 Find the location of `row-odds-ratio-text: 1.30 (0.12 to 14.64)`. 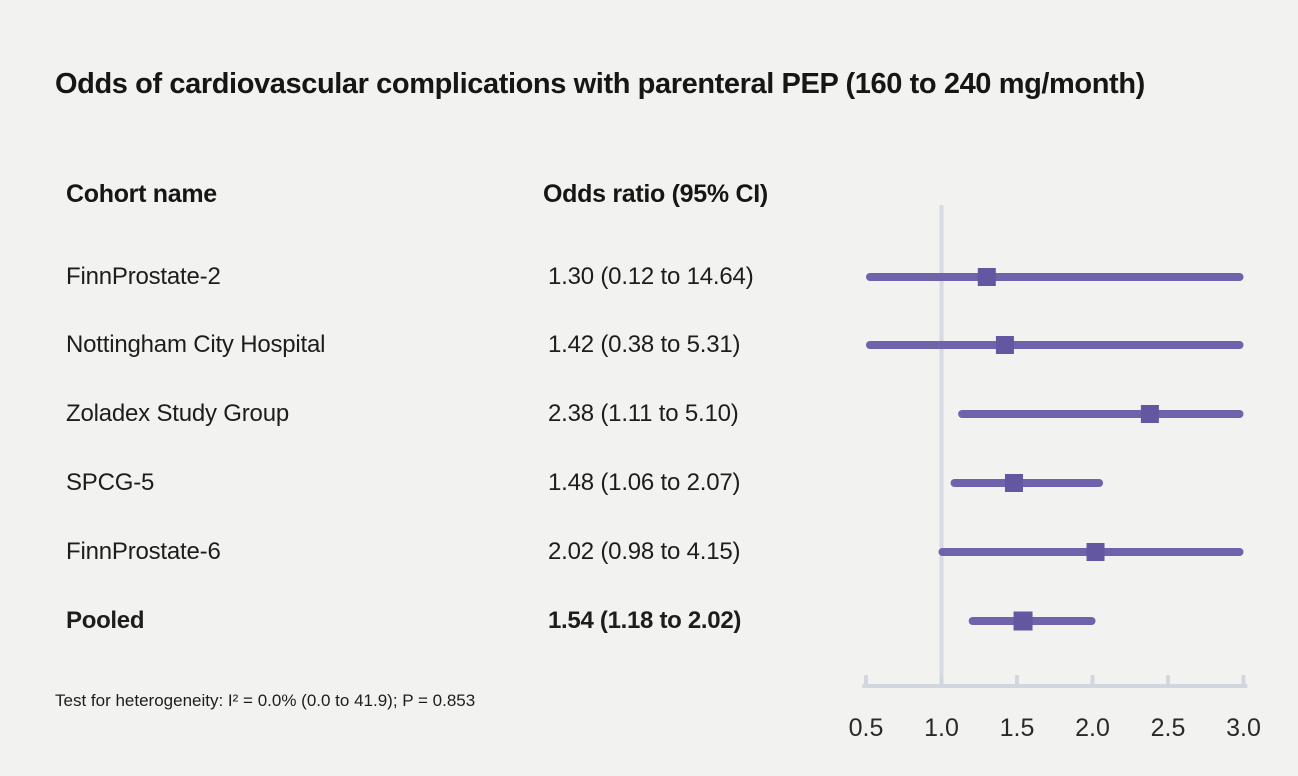

row-odds-ratio-text: 1.30 (0.12 to 14.64) is located at coordinates (651, 276).